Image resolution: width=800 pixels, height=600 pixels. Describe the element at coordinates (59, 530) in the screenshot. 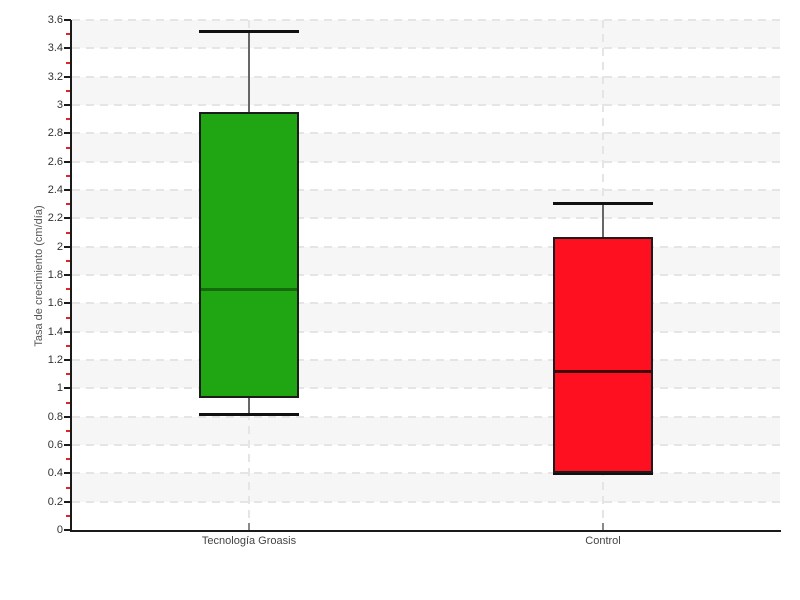

I see `y-tick-label: 0` at that location.